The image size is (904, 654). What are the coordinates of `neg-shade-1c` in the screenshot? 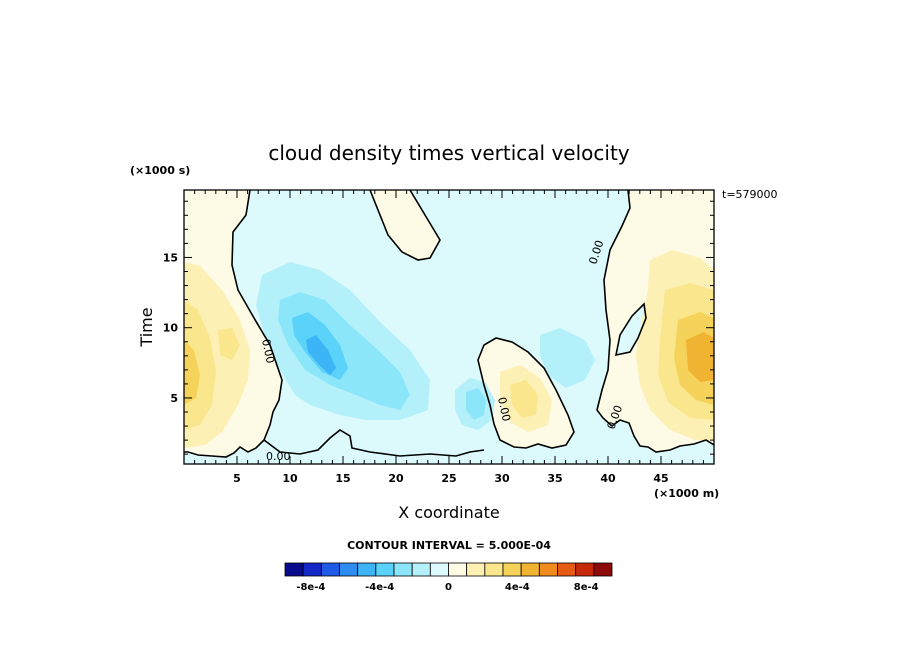 It's located at (567, 358).